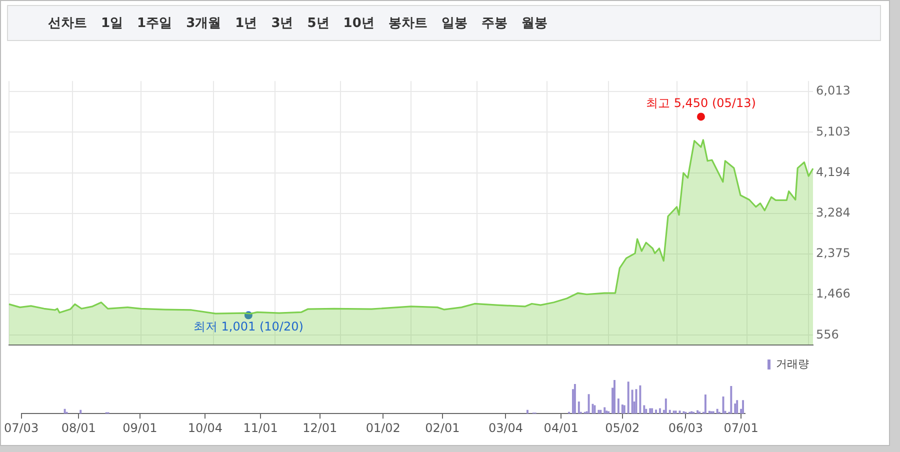 The height and width of the screenshot is (452, 900). Describe the element at coordinates (318, 23) in the screenshot. I see `text: 5년` at that location.